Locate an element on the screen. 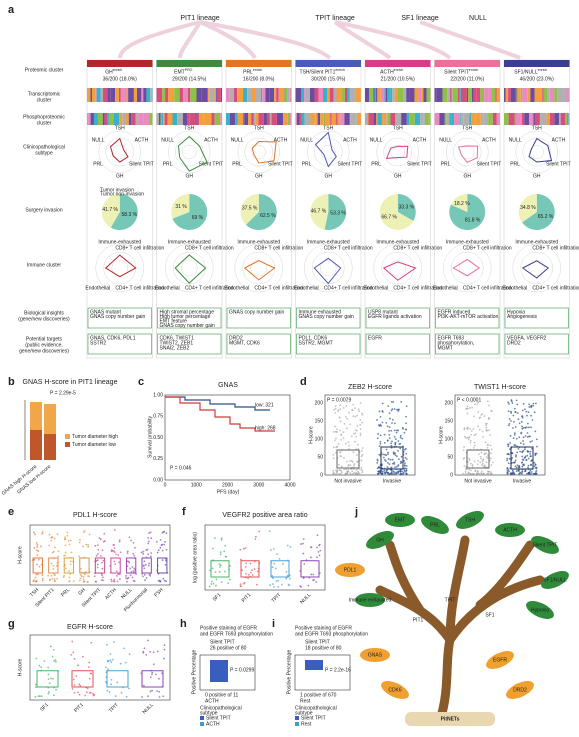 This screenshot has height=737, width=579. pie-slice is located at coordinates (124, 212).